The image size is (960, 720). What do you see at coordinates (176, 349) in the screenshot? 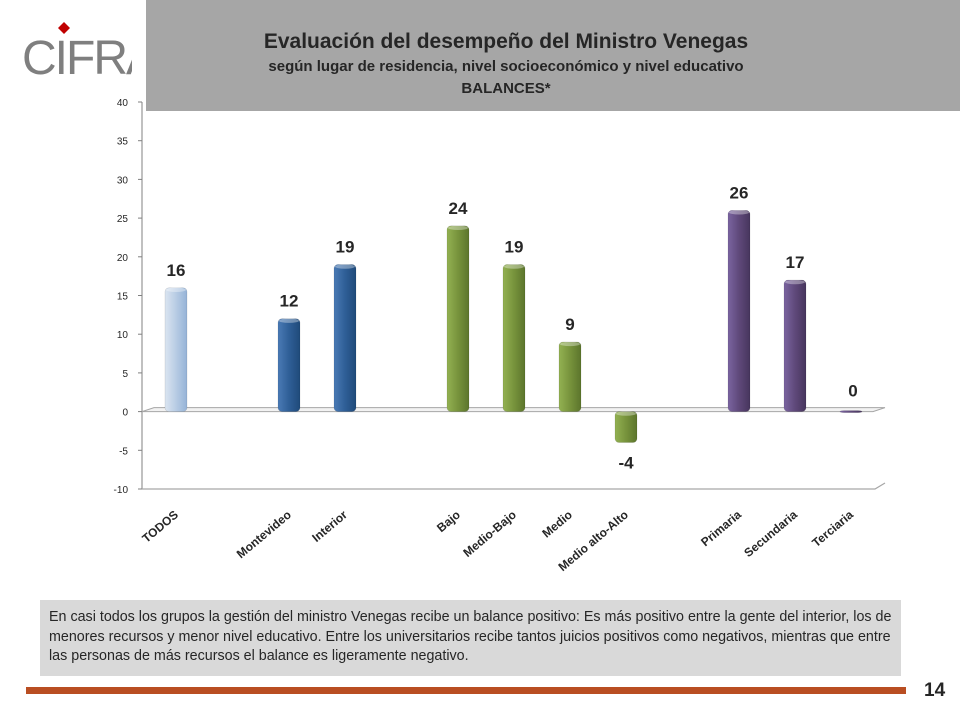
I see `bar-todos` at bounding box center [176, 349].